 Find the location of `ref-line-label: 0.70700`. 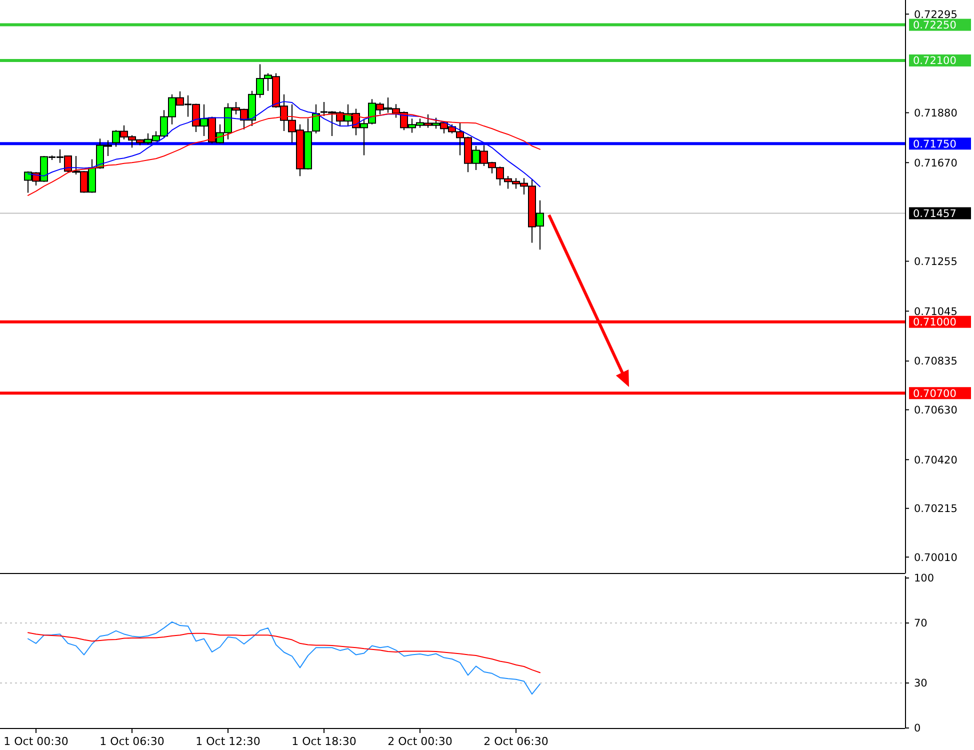

ref-line-label: 0.70700 is located at coordinates (934, 394).